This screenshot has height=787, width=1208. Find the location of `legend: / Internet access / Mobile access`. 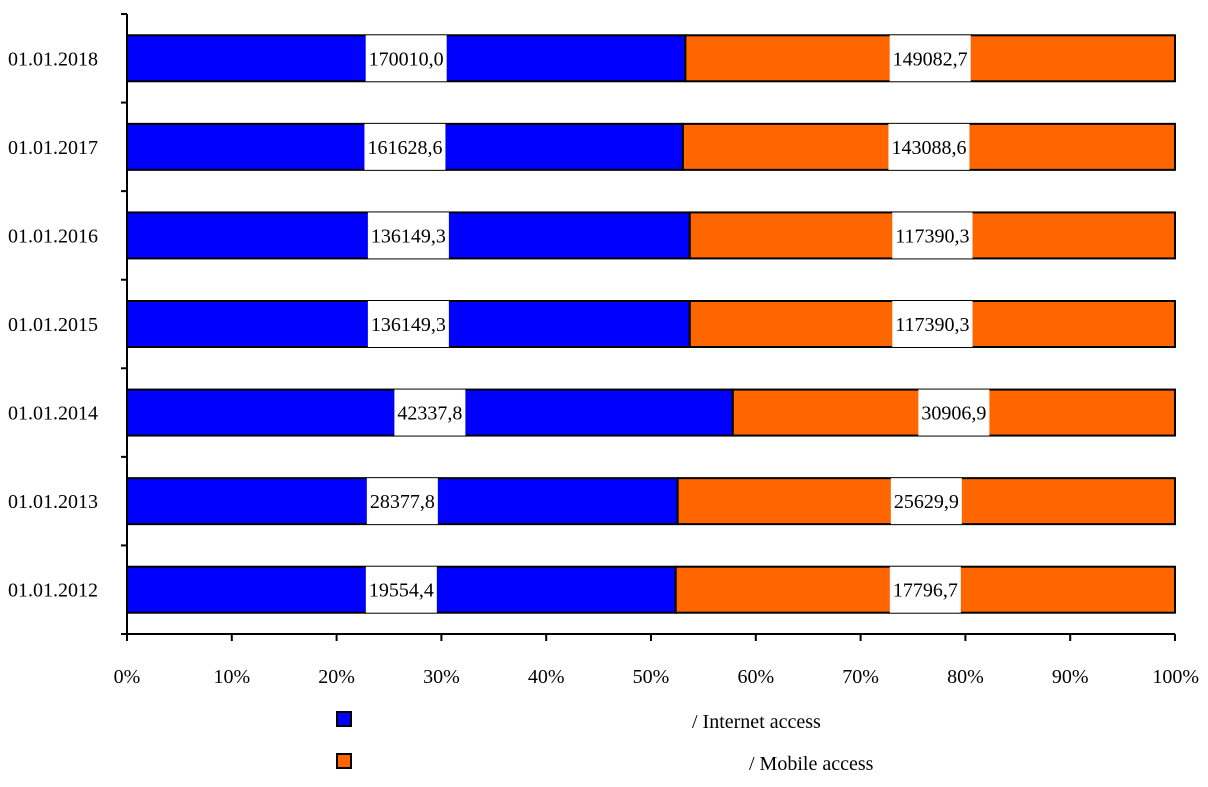

legend: / Internet access / Mobile access is located at coordinates (605, 743).